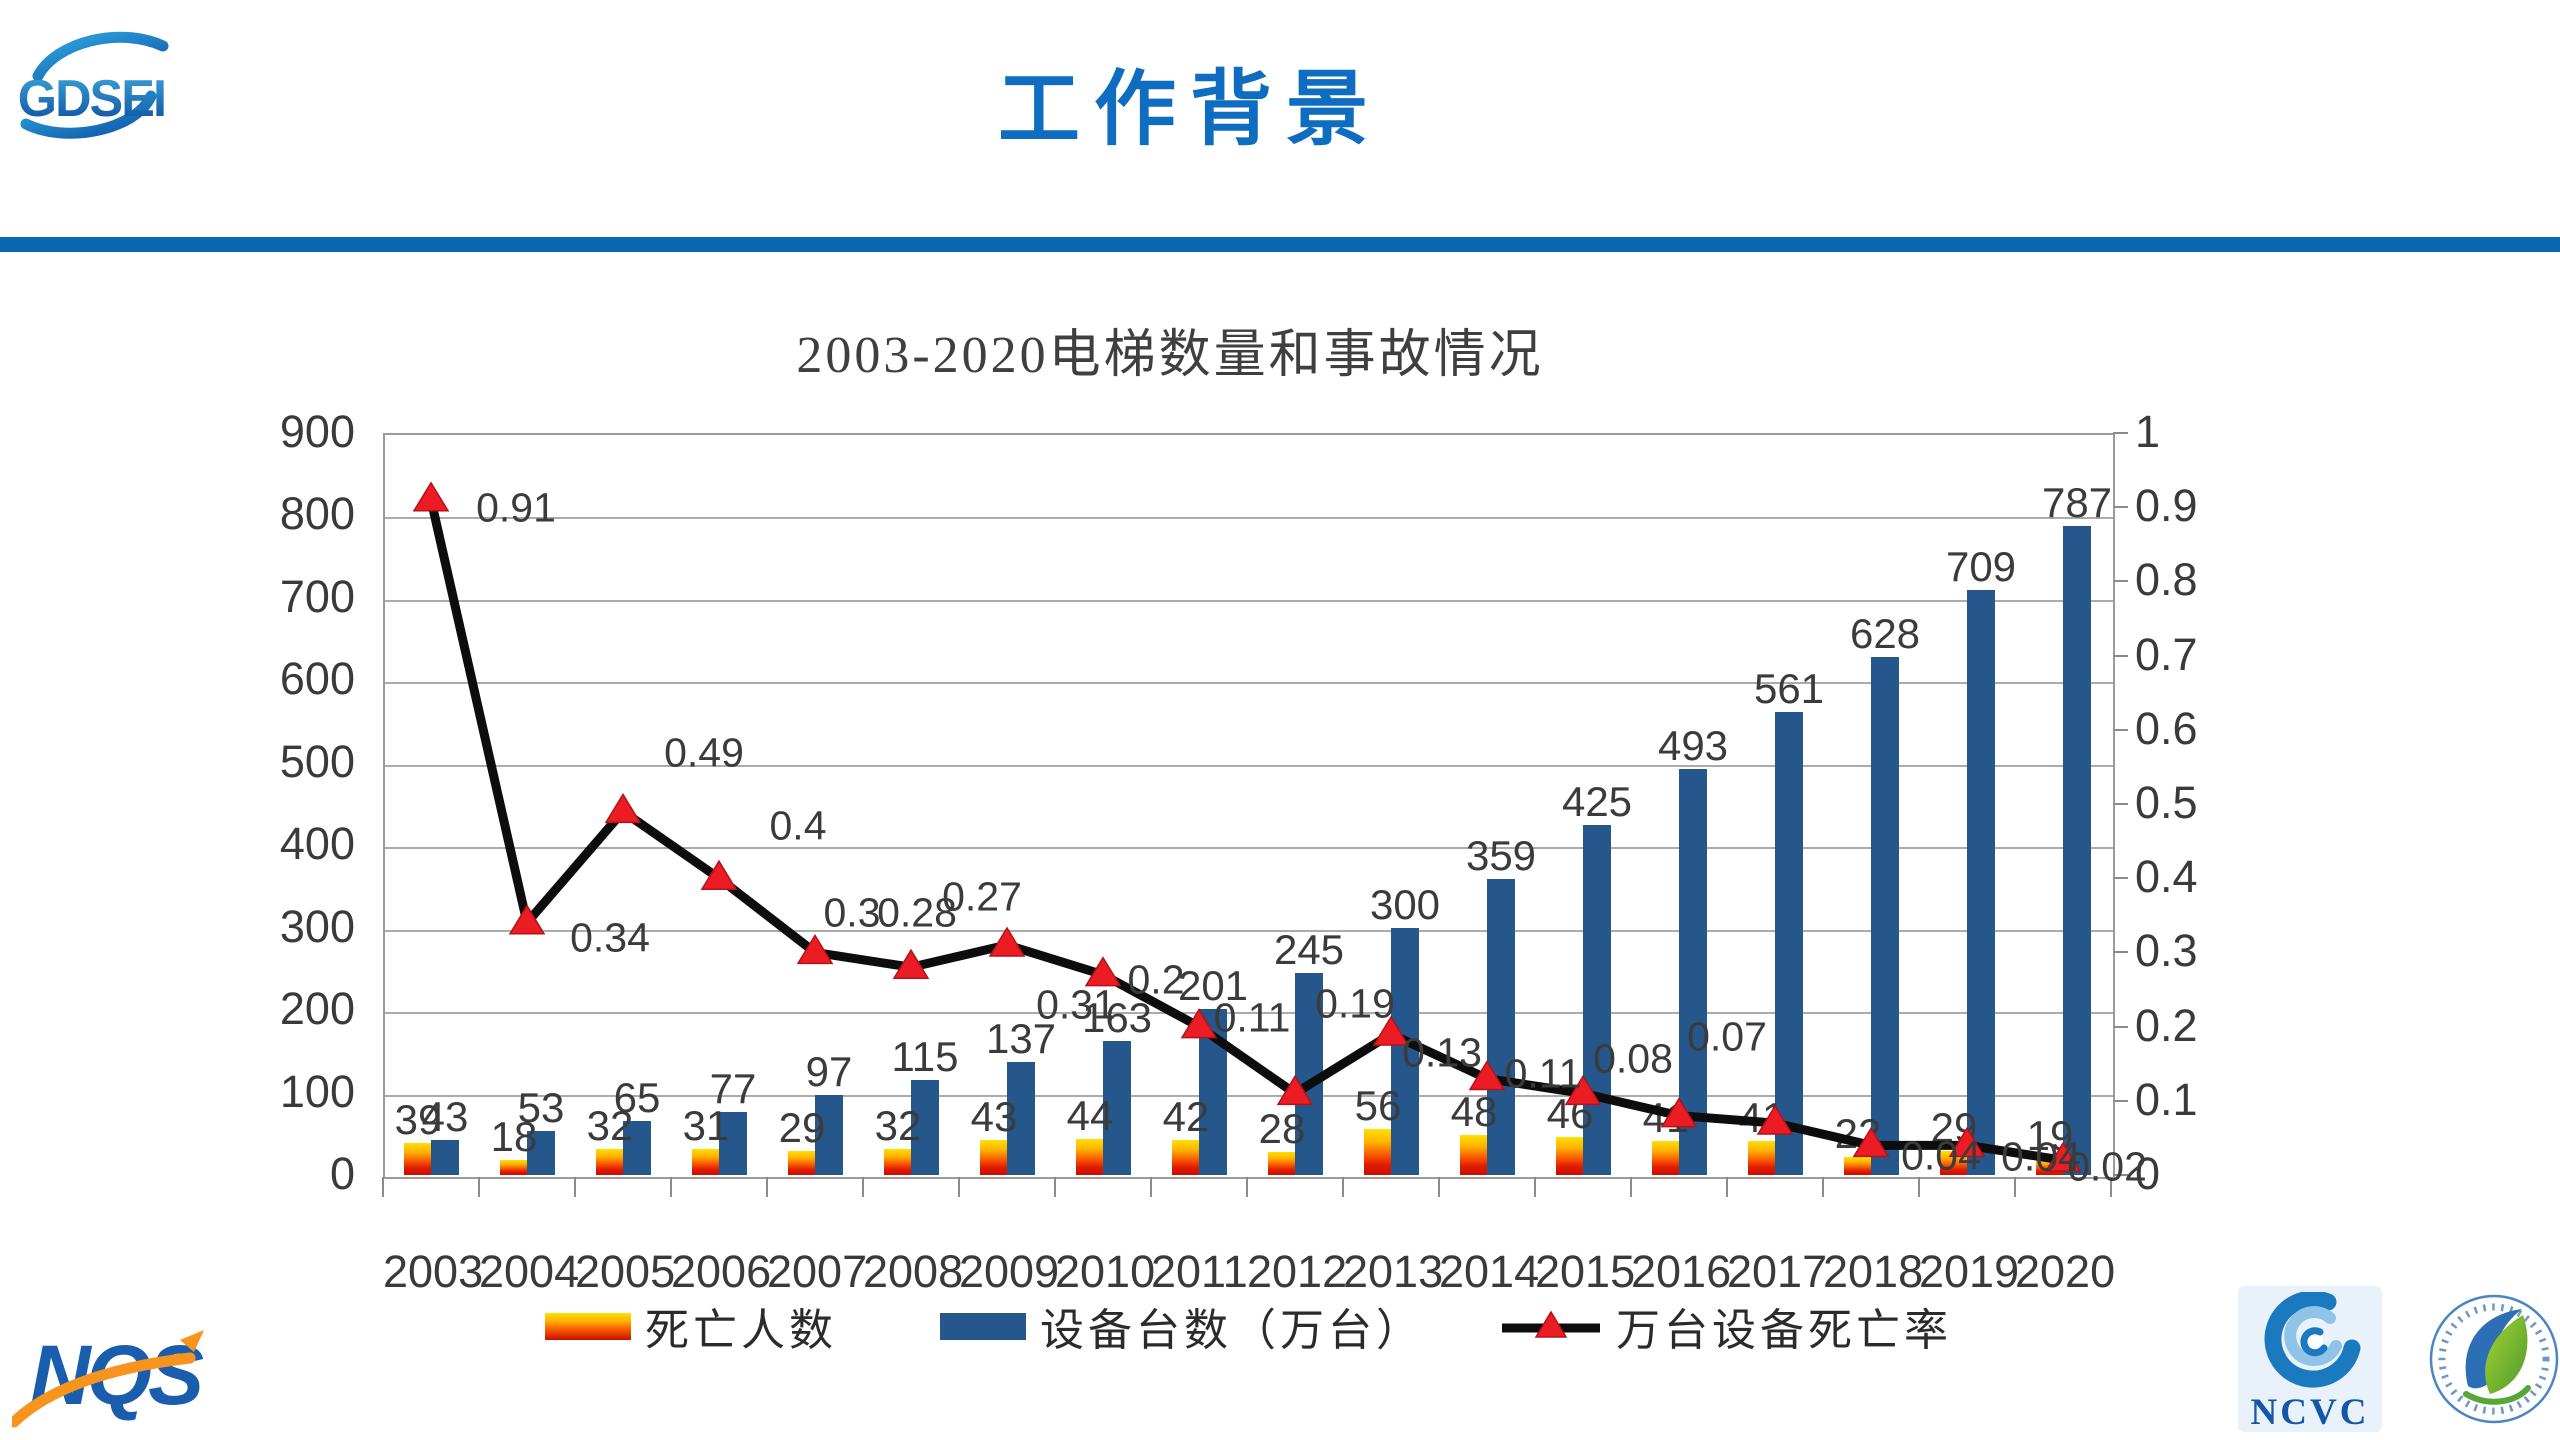 Image resolution: width=2560 pixels, height=1440 pixels. What do you see at coordinates (1969, 1271) in the screenshot?
I see `x-axis-label-2019: 2019` at bounding box center [1969, 1271].